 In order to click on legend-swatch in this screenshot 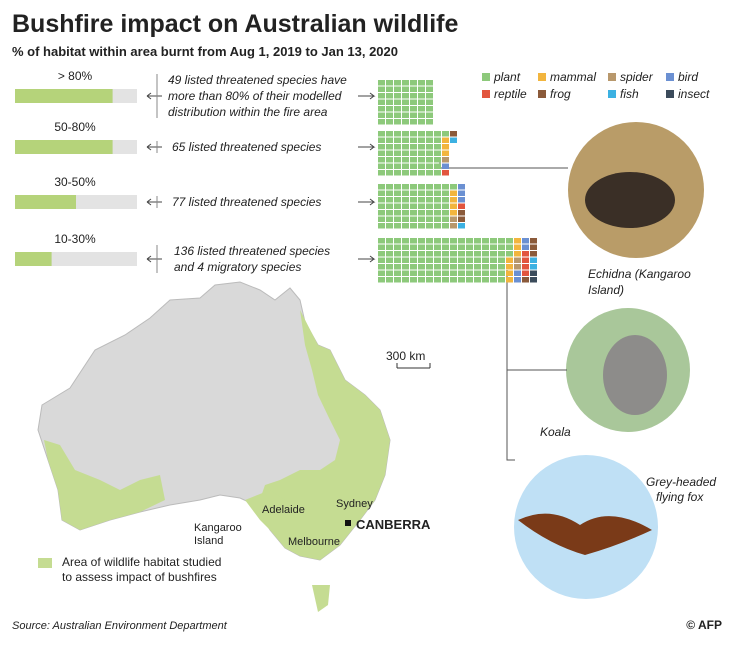, I will do `click(542, 77)`.